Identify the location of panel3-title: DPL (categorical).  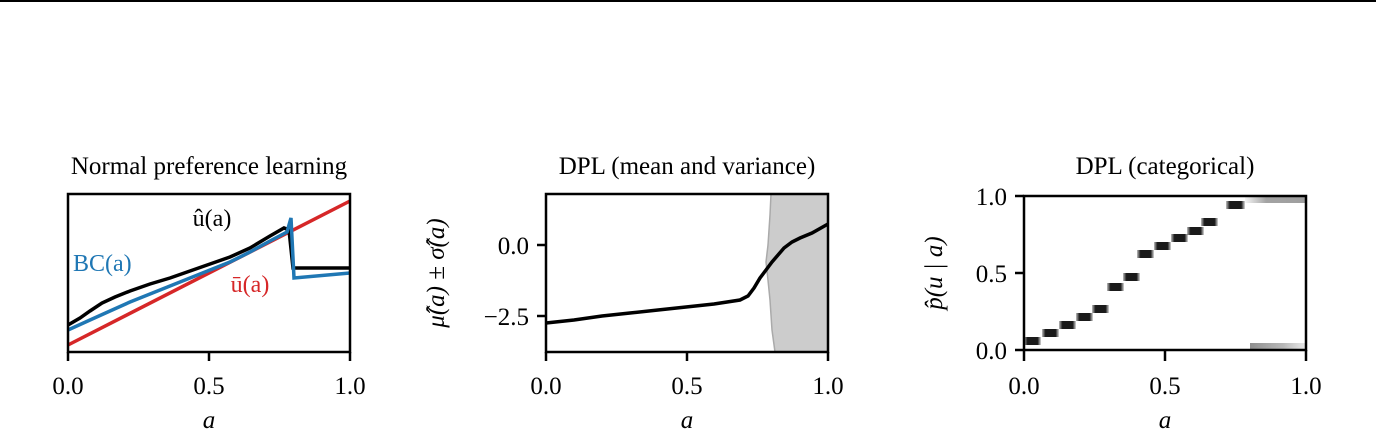
(1165, 166).